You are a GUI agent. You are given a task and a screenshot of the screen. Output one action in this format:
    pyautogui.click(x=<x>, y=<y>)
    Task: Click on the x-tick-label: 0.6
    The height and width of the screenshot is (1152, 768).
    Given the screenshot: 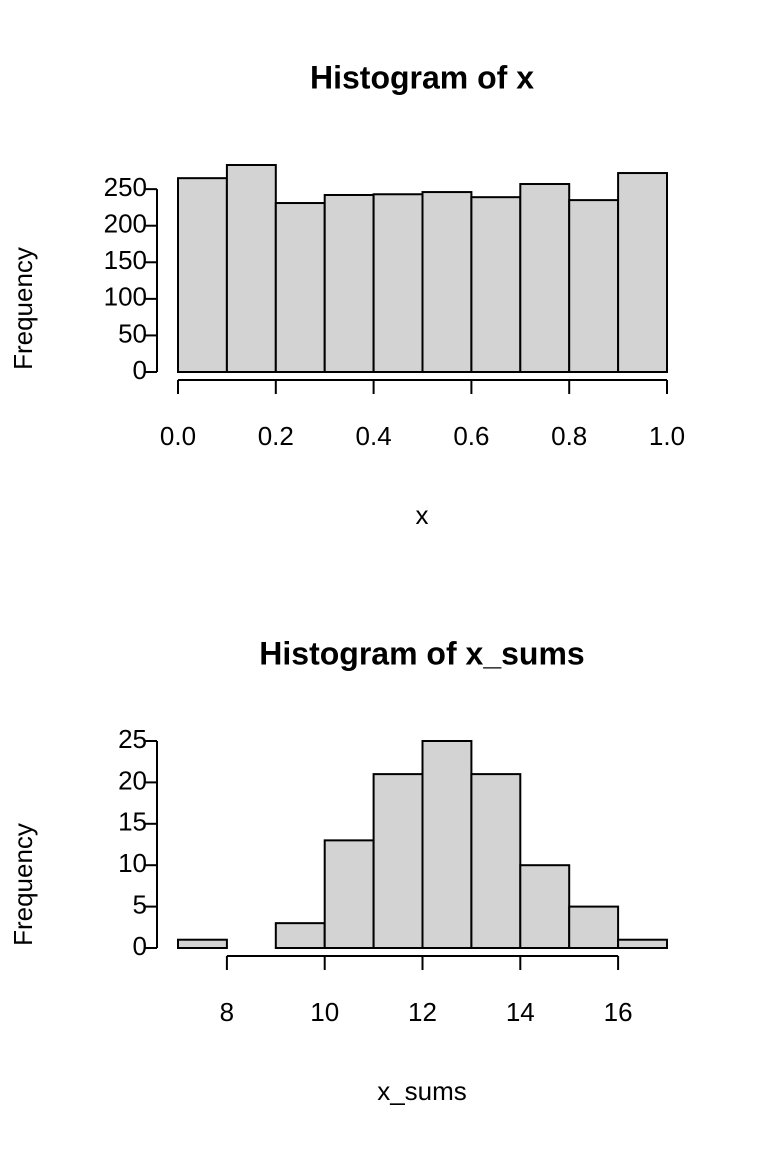 What is the action you would take?
    pyautogui.click(x=471, y=436)
    